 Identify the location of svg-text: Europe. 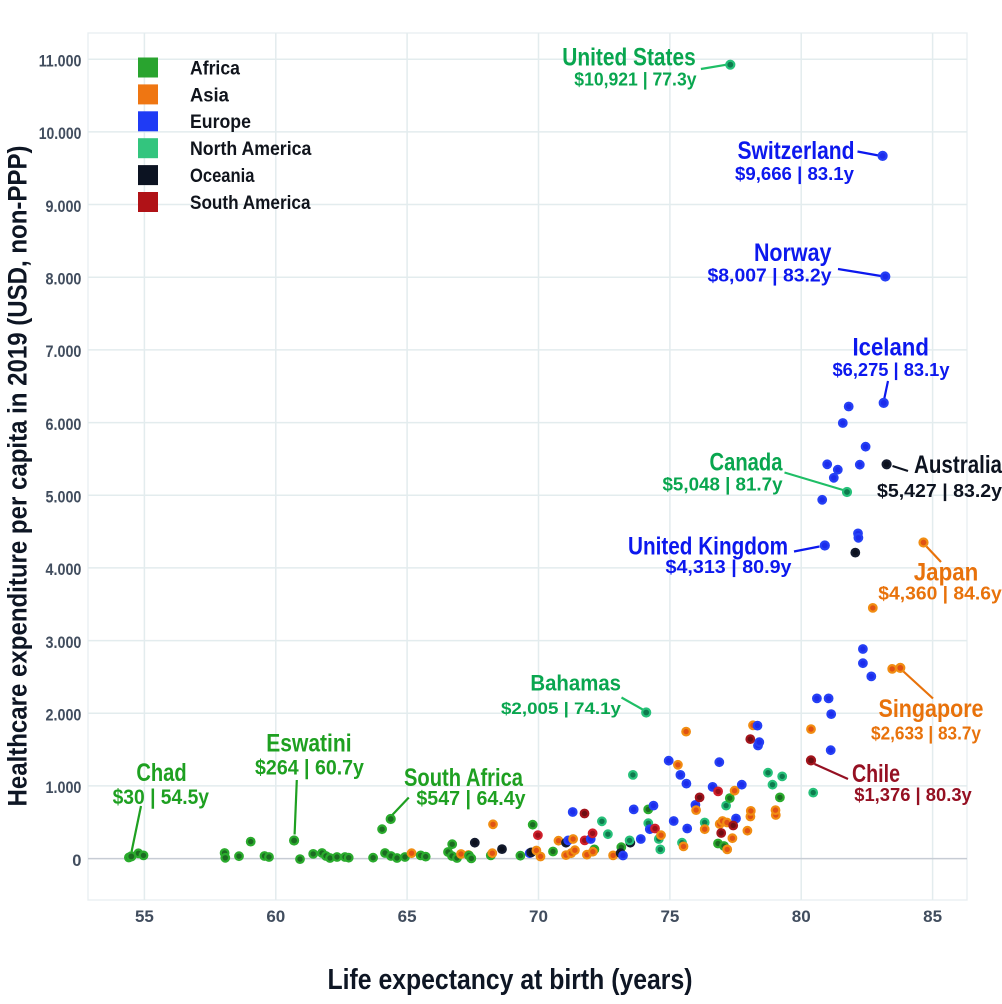
(220, 122).